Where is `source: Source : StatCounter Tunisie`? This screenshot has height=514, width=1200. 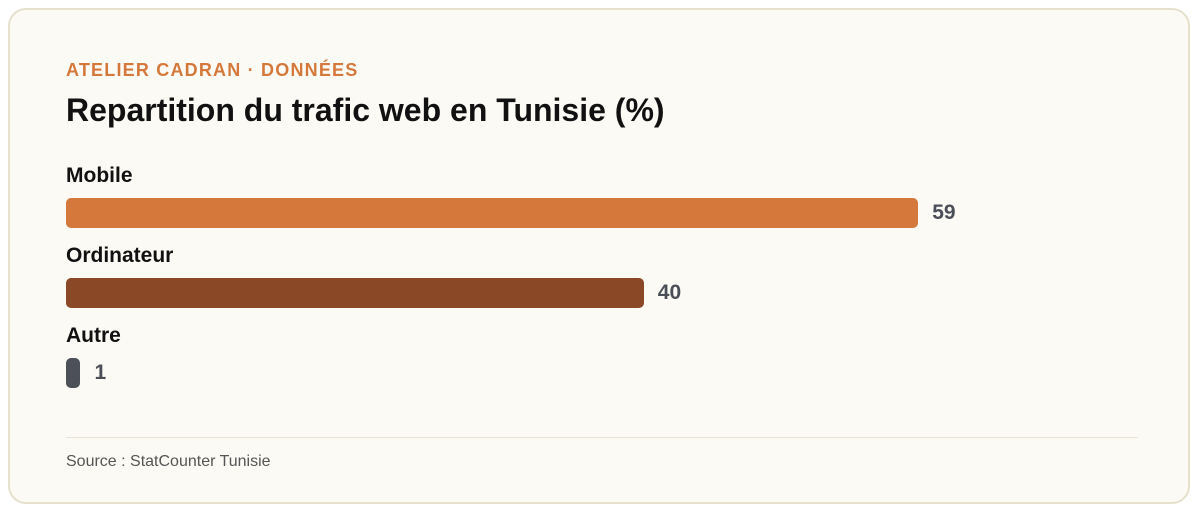 source: Source : StatCounter Tunisie is located at coordinates (168, 461).